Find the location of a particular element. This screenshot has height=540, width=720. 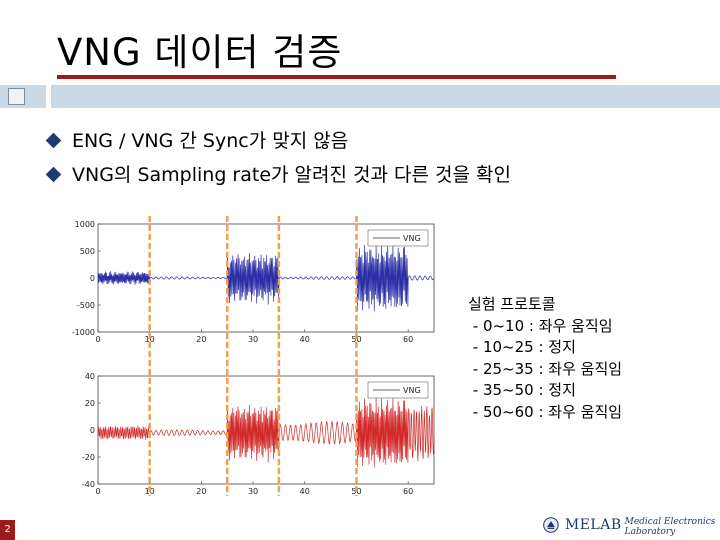

header-band is located at coordinates (385, 96).